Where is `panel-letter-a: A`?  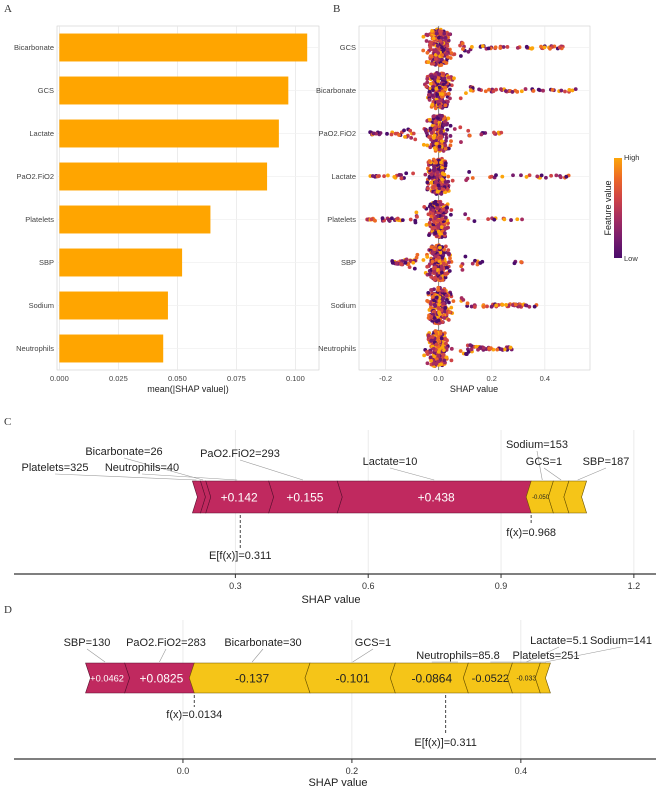 panel-letter-a: A is located at coordinates (8, 9).